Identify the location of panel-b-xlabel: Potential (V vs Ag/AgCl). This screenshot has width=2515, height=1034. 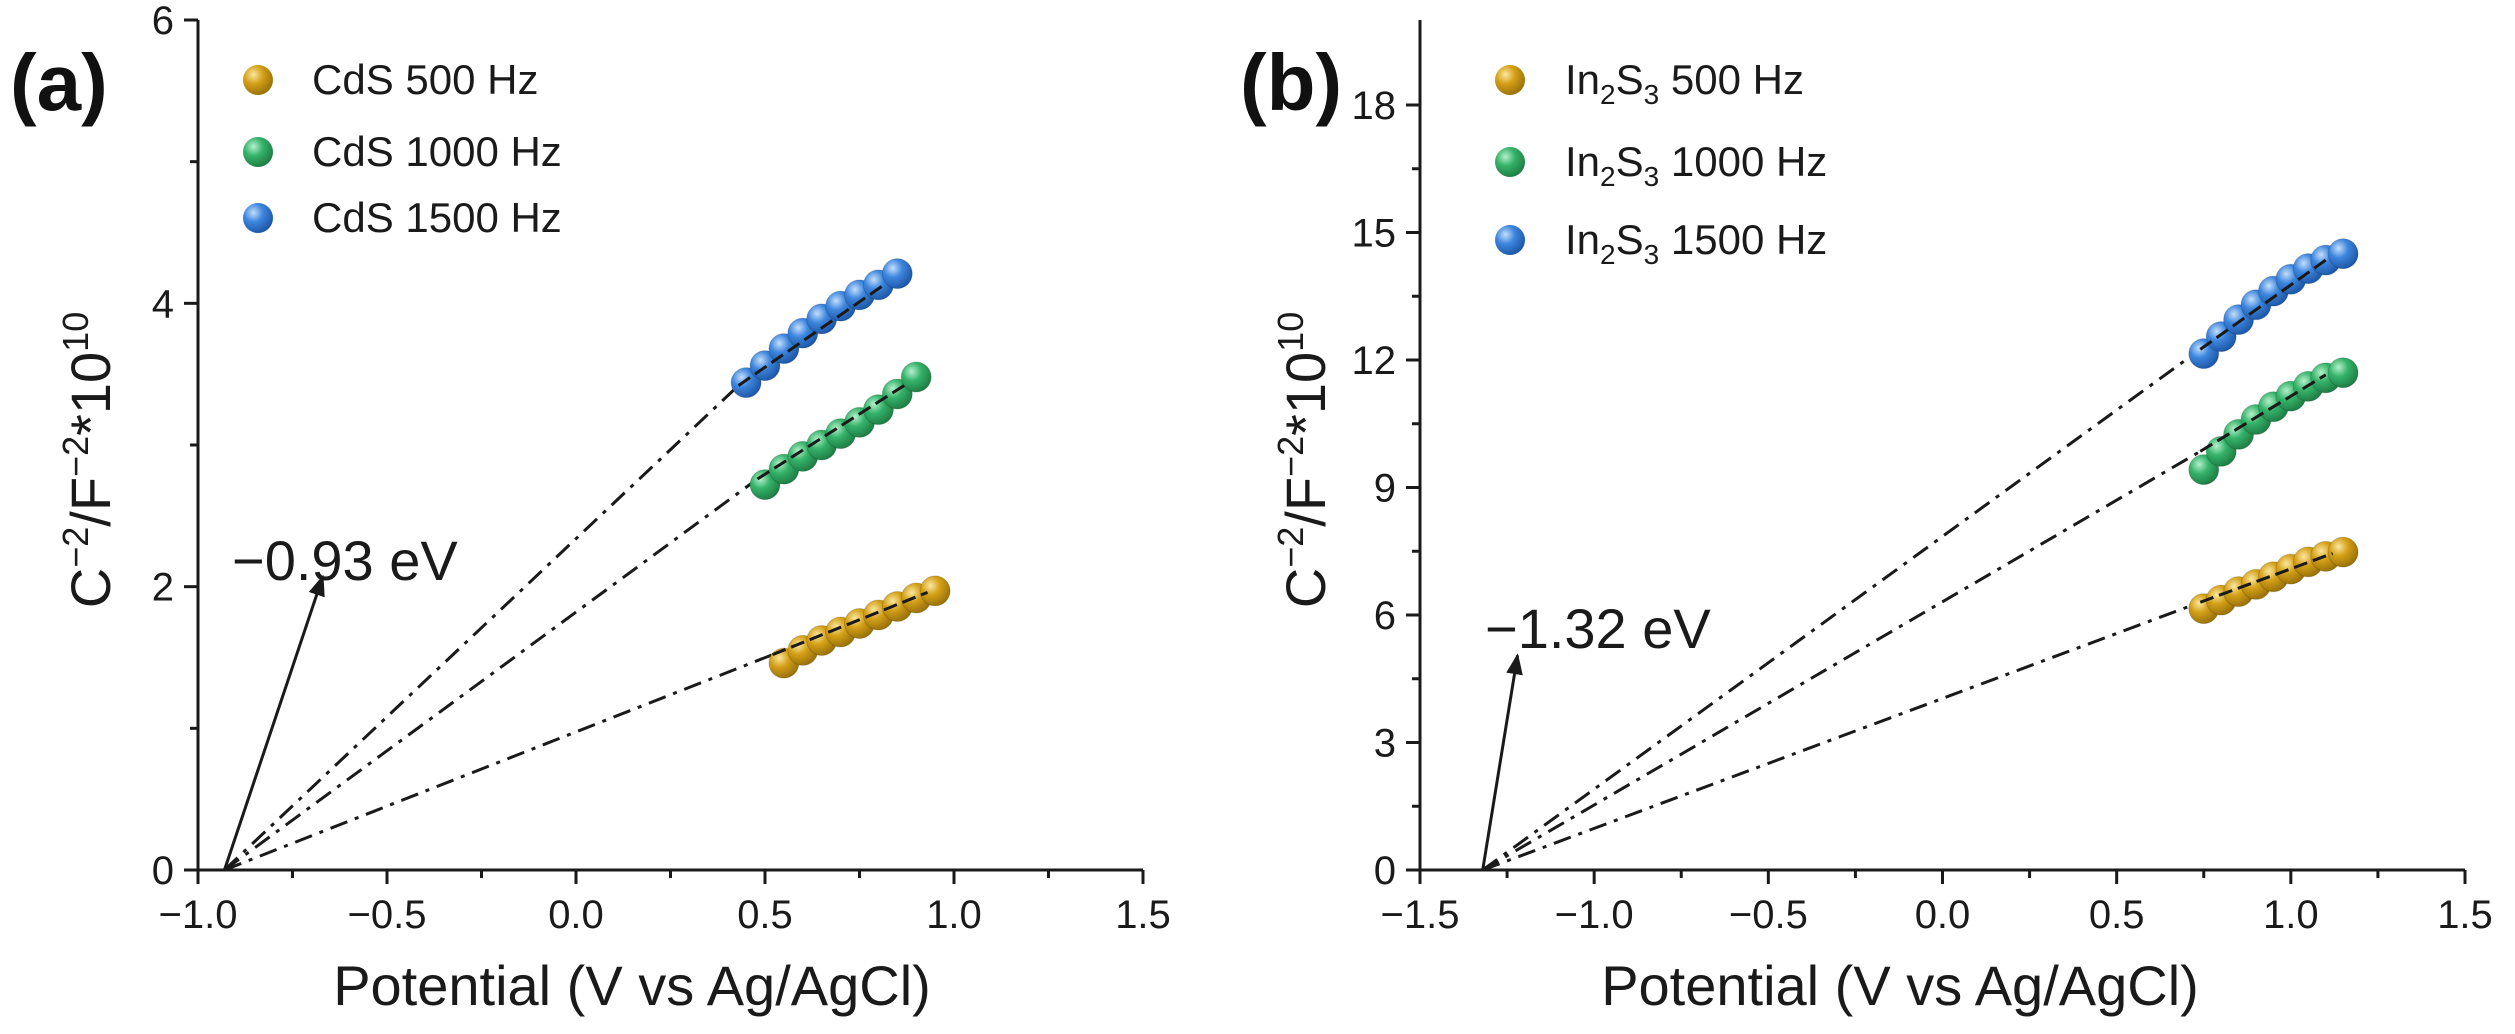
(1900, 985).